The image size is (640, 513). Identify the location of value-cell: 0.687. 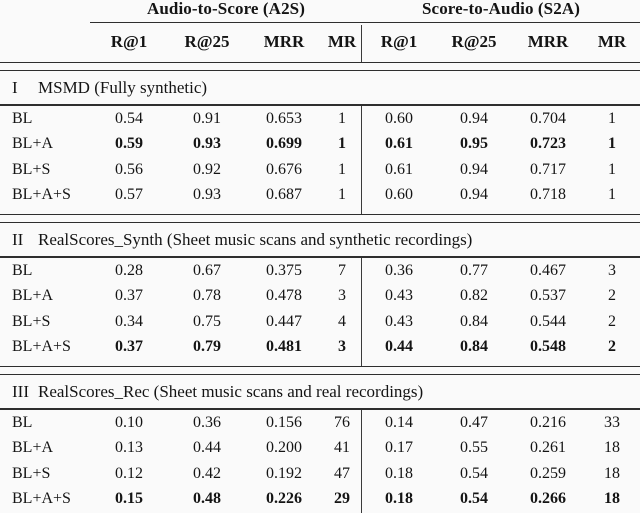
(284, 195).